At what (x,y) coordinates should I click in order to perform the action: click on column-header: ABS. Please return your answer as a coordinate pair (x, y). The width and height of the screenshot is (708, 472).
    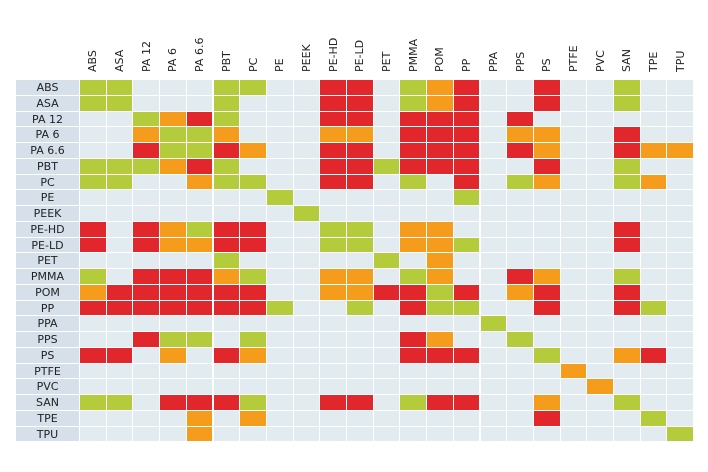
    Looking at the image, I should click on (93, 61).